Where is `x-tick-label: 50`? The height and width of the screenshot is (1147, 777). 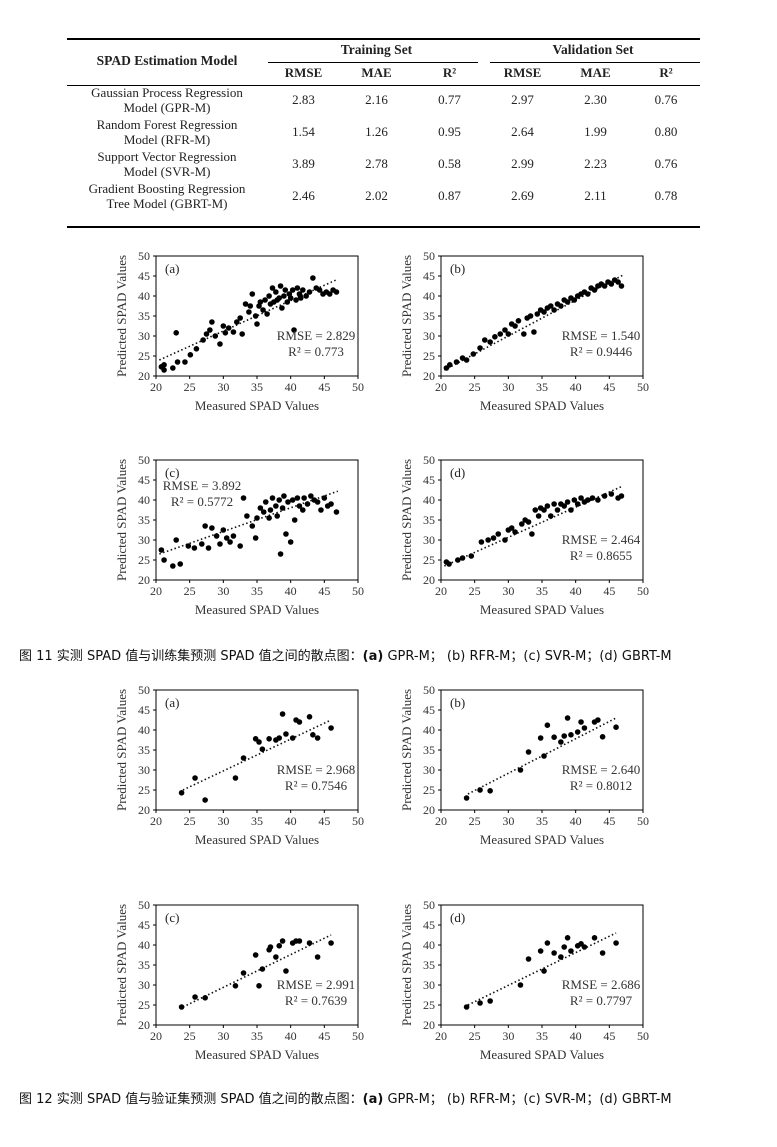 x-tick-label: 50 is located at coordinates (358, 1036).